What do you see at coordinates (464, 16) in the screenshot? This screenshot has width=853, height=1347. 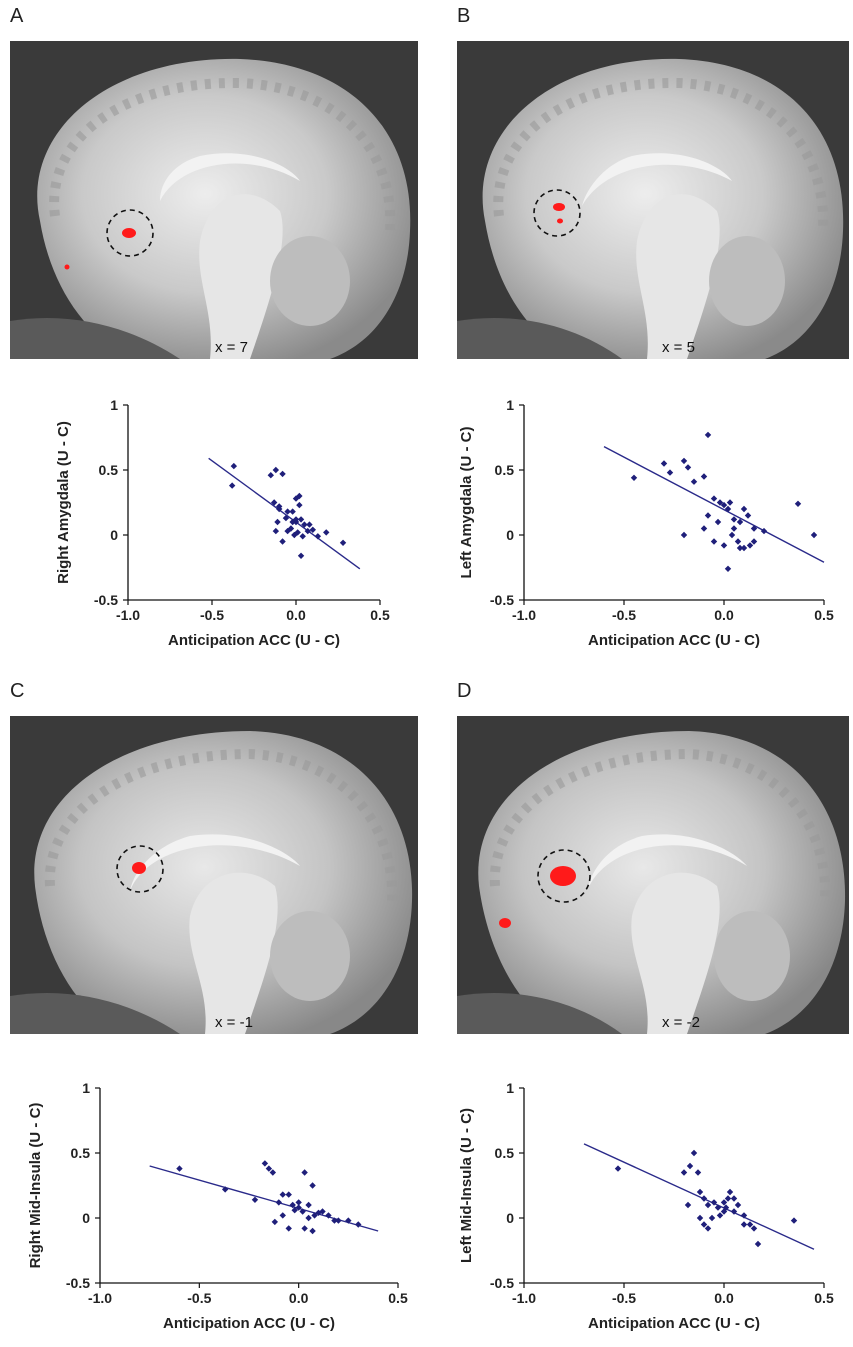 I see `panel-letter: B` at bounding box center [464, 16].